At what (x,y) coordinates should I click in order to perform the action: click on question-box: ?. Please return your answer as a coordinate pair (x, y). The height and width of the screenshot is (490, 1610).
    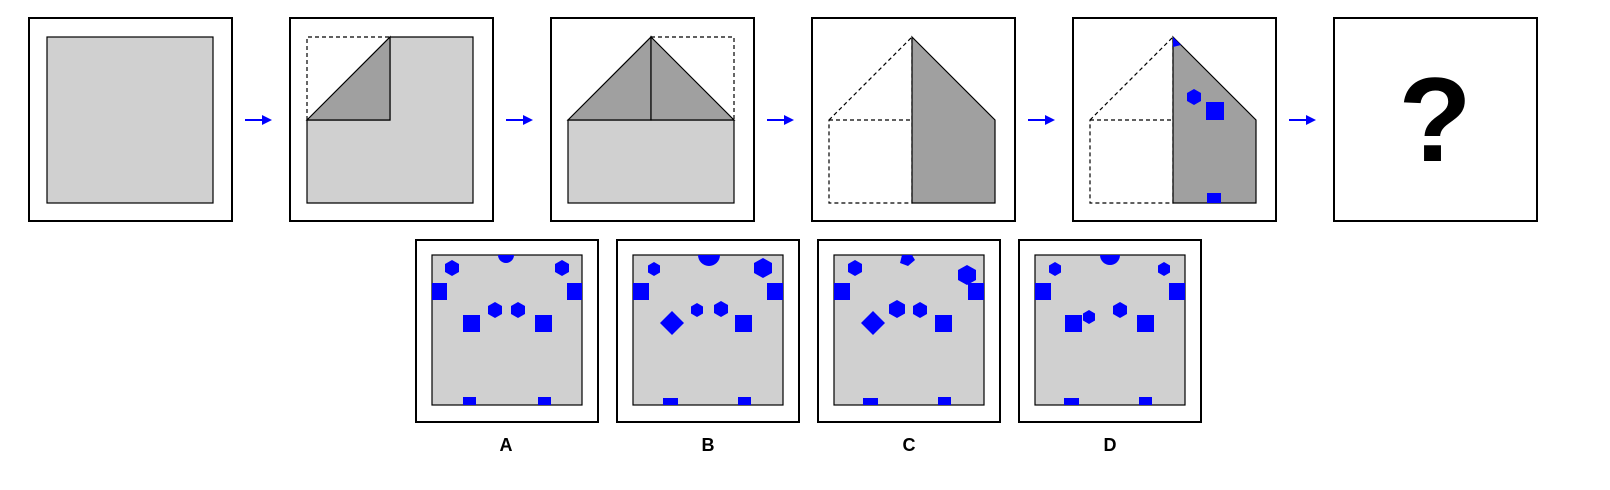
    Looking at the image, I should click on (1435, 119).